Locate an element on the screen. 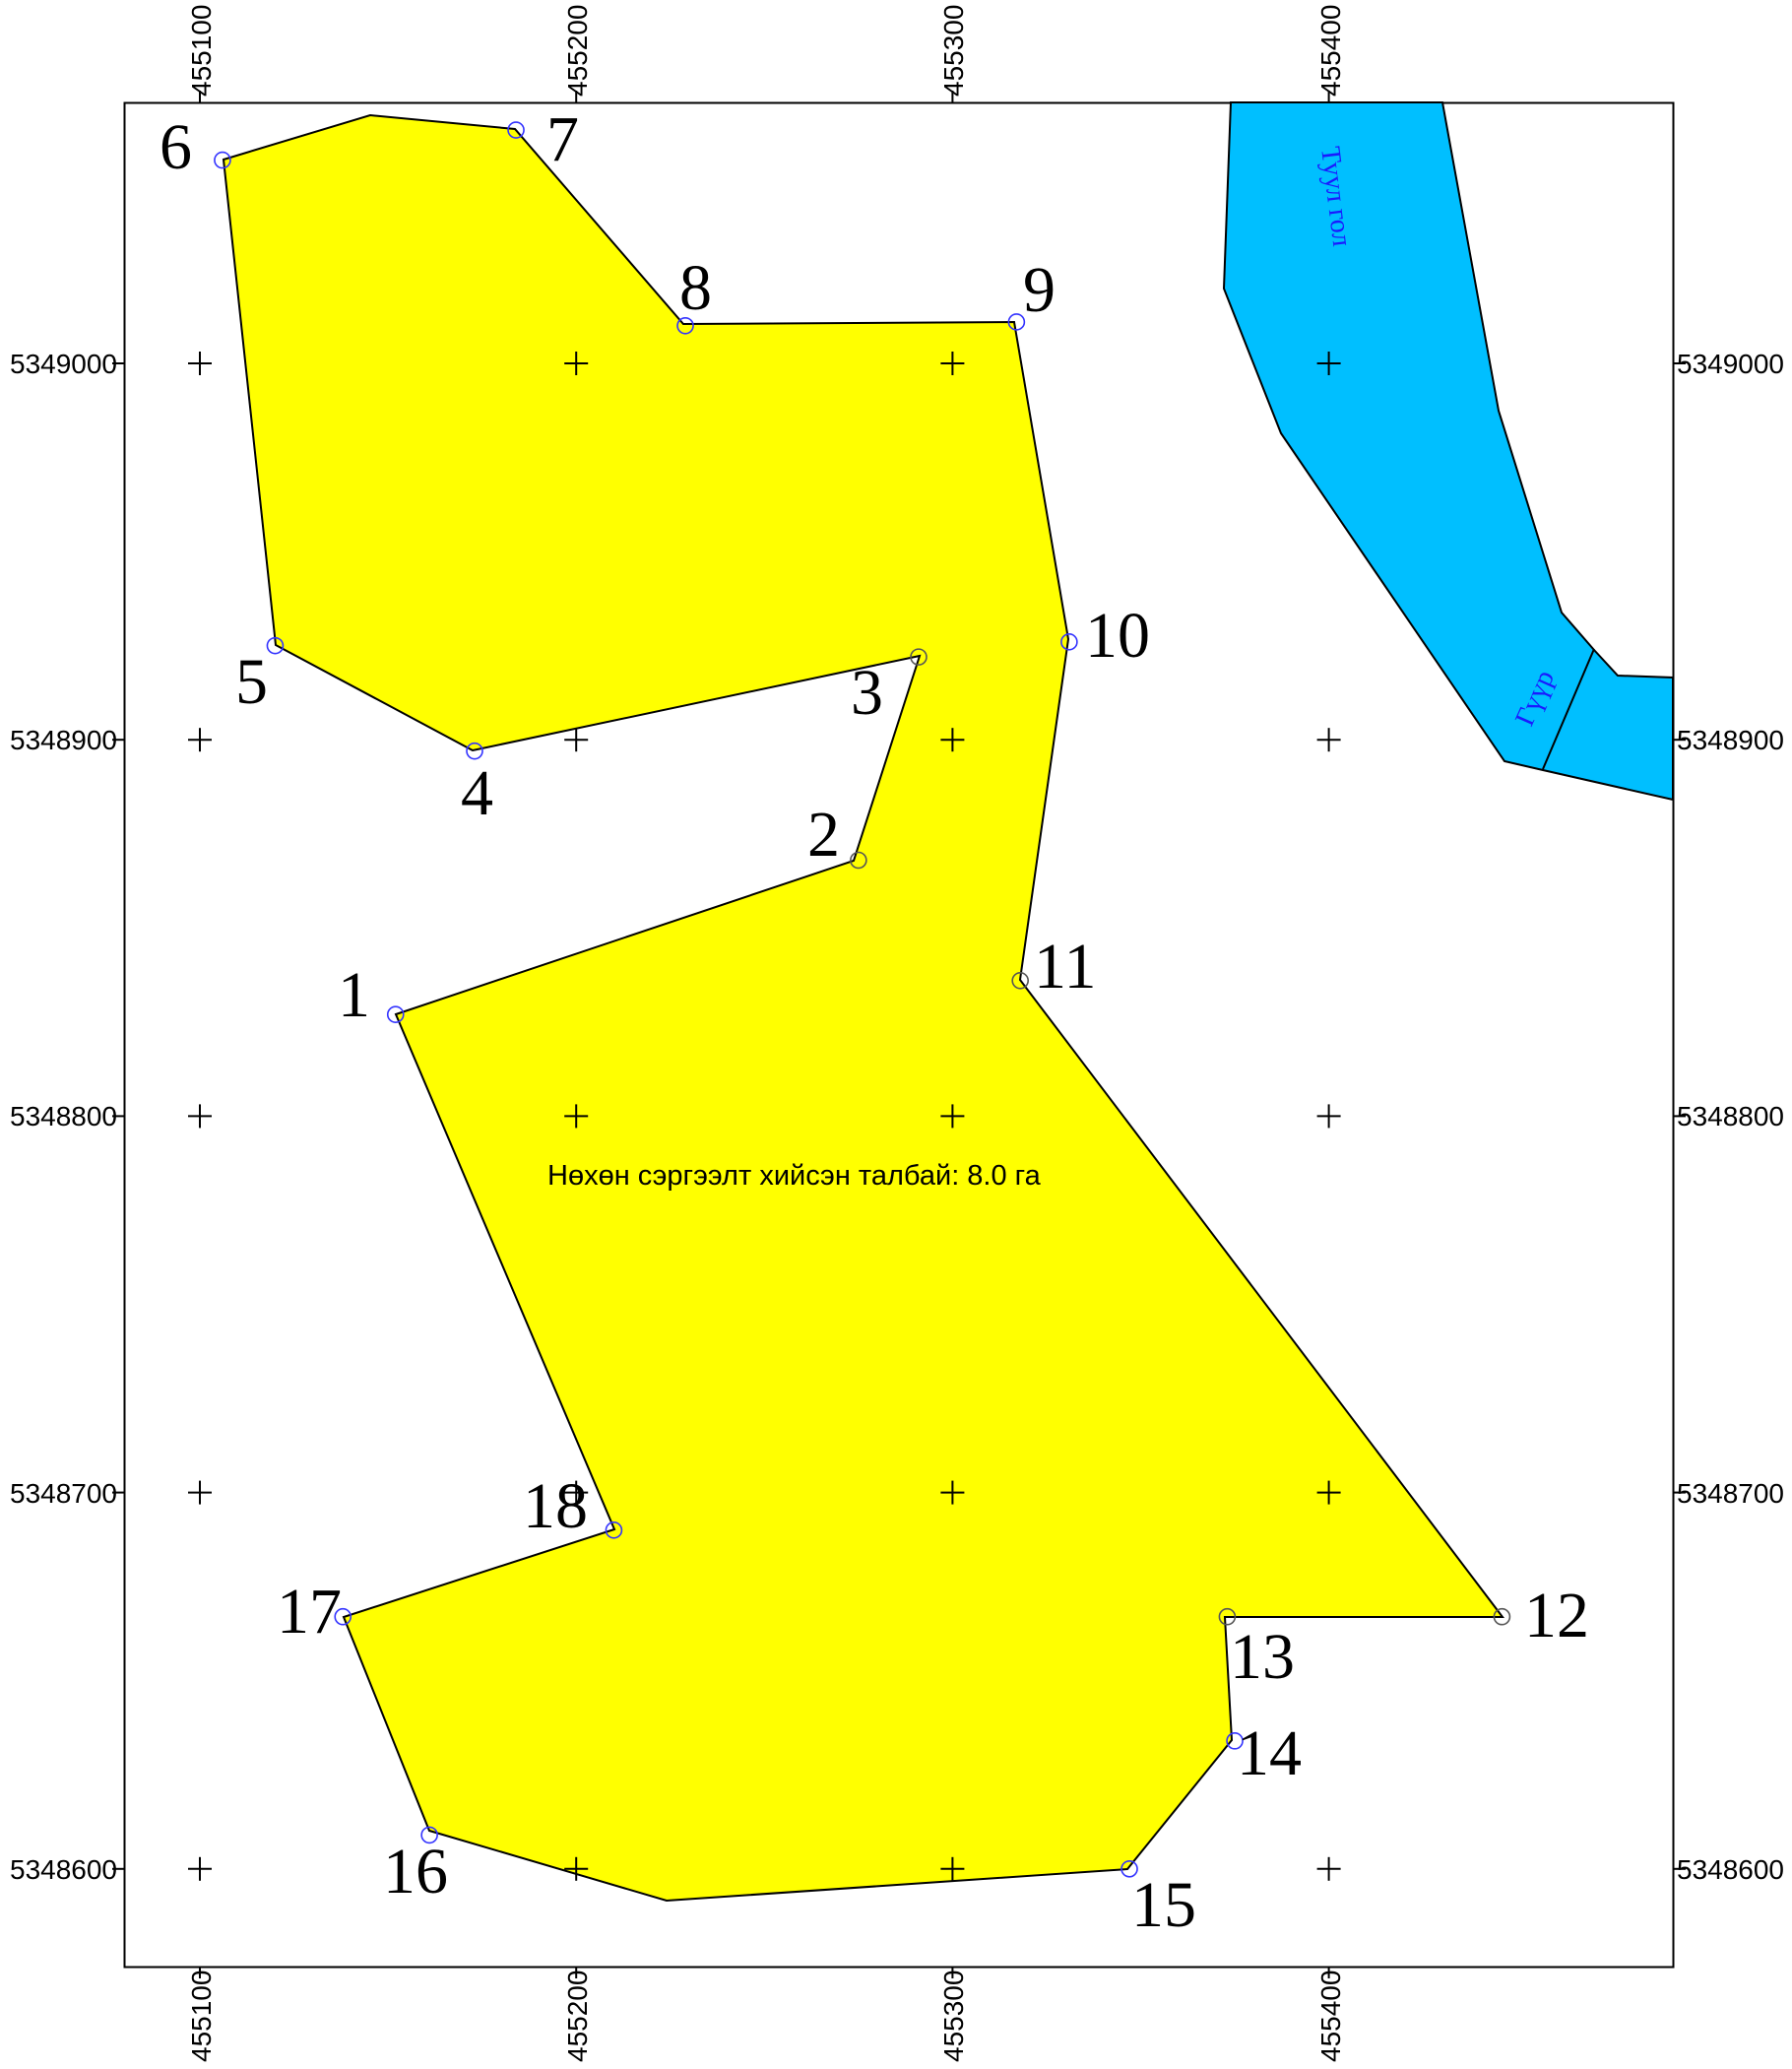 This screenshot has height=2069, width=1792. northing-label-right: 5348900 is located at coordinates (1730, 740).